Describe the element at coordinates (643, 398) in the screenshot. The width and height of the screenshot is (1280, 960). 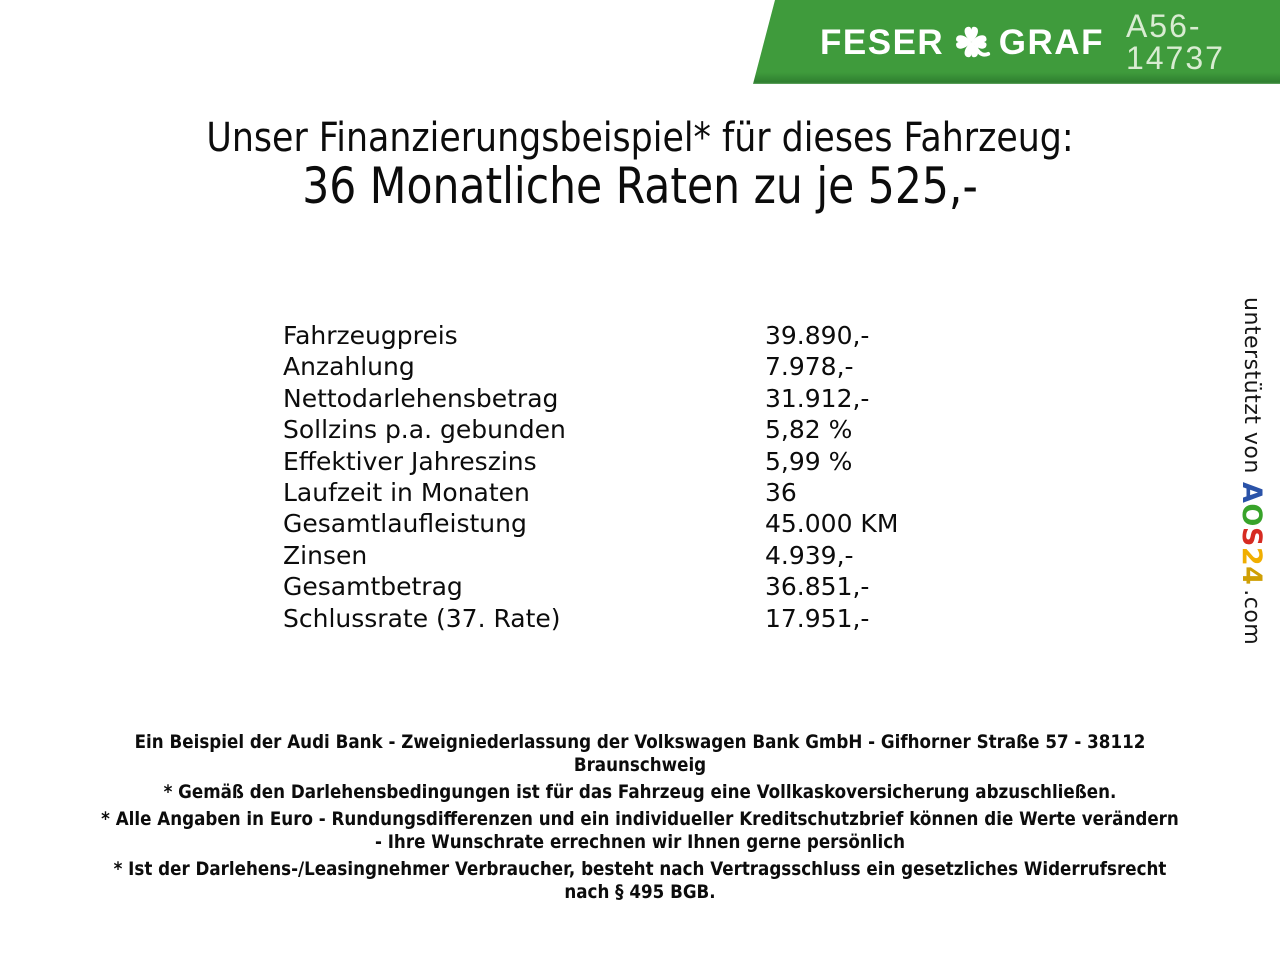
I see `table-row: Nettodarlehensbetrag 31.912,-` at that location.